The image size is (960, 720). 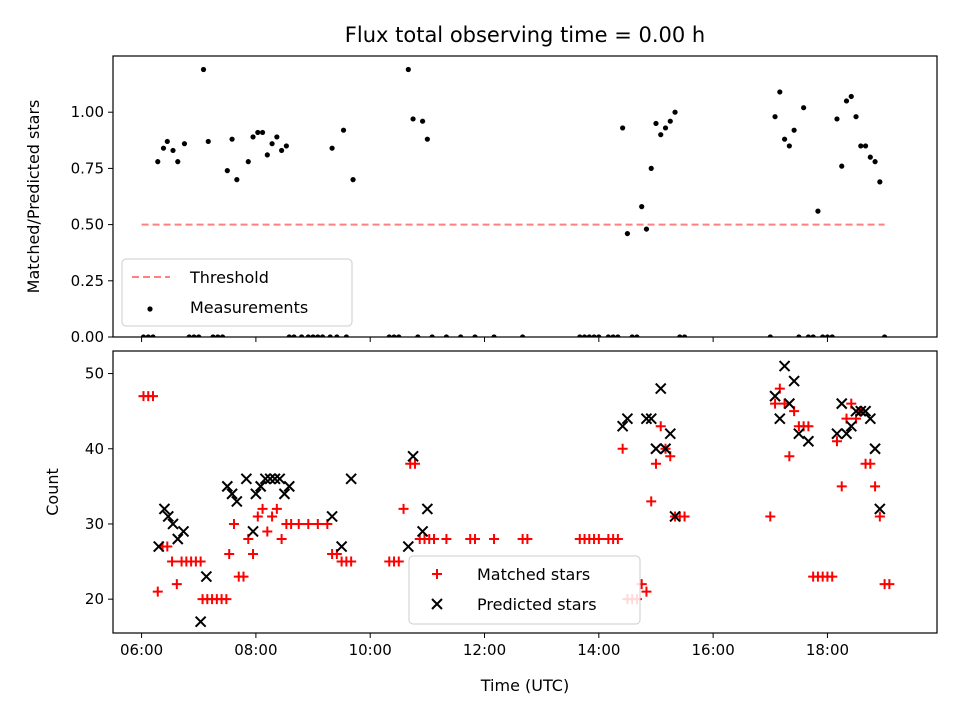 I want to click on y-tick-label: 0.50, so click(x=87, y=225).